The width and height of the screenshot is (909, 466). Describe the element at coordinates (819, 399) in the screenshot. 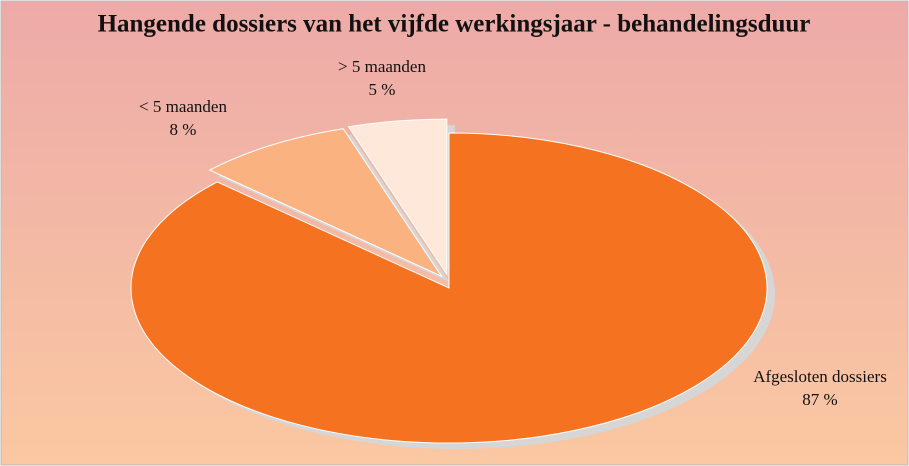

I see `slice-value: 87 %` at that location.